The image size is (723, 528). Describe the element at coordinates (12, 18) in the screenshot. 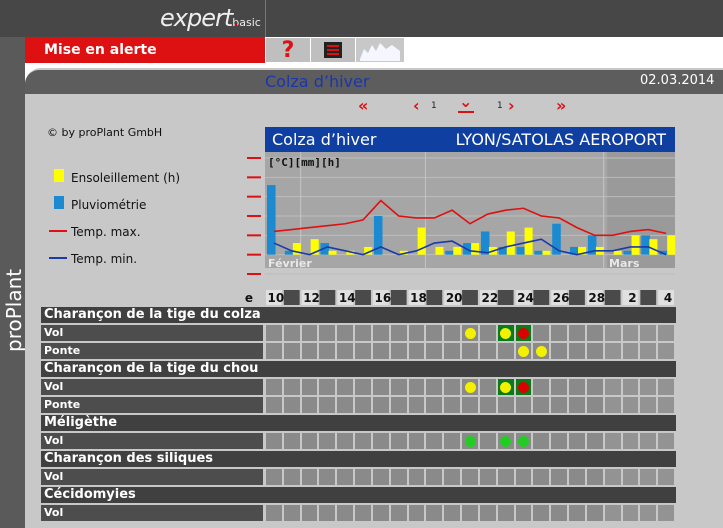

I see `sidebar-top` at that location.